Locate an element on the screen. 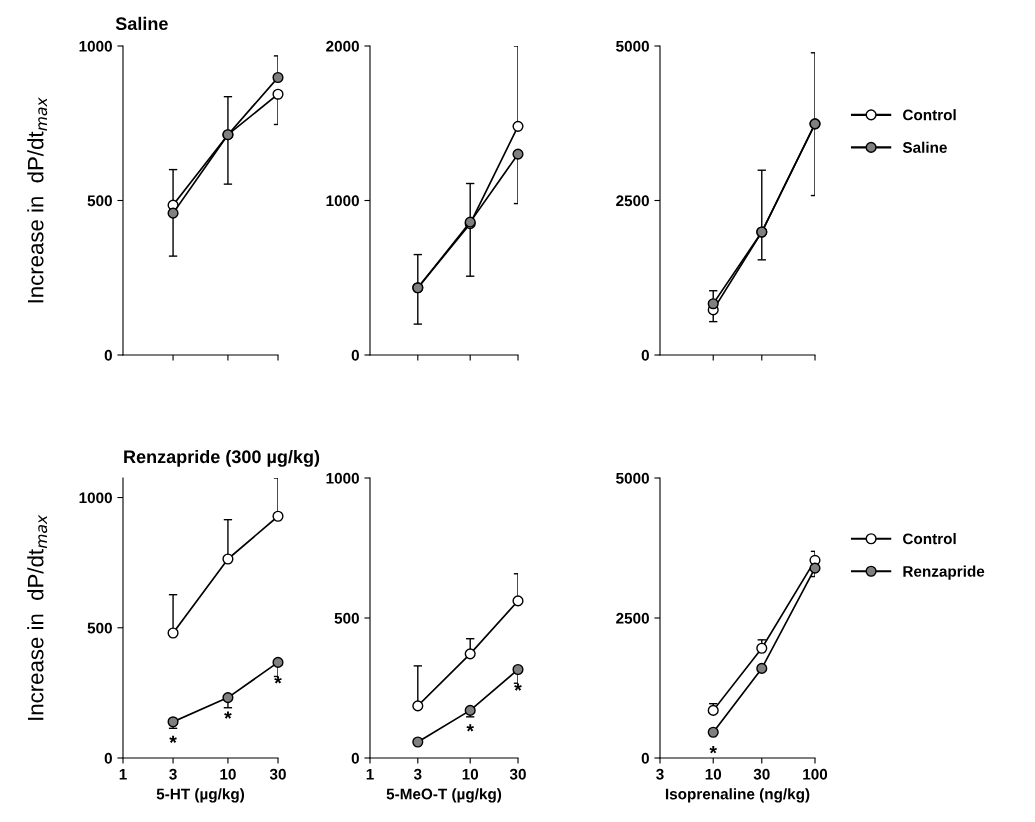 The width and height of the screenshot is (1035, 822). x-tick-label: 100 is located at coordinates (815, 774).